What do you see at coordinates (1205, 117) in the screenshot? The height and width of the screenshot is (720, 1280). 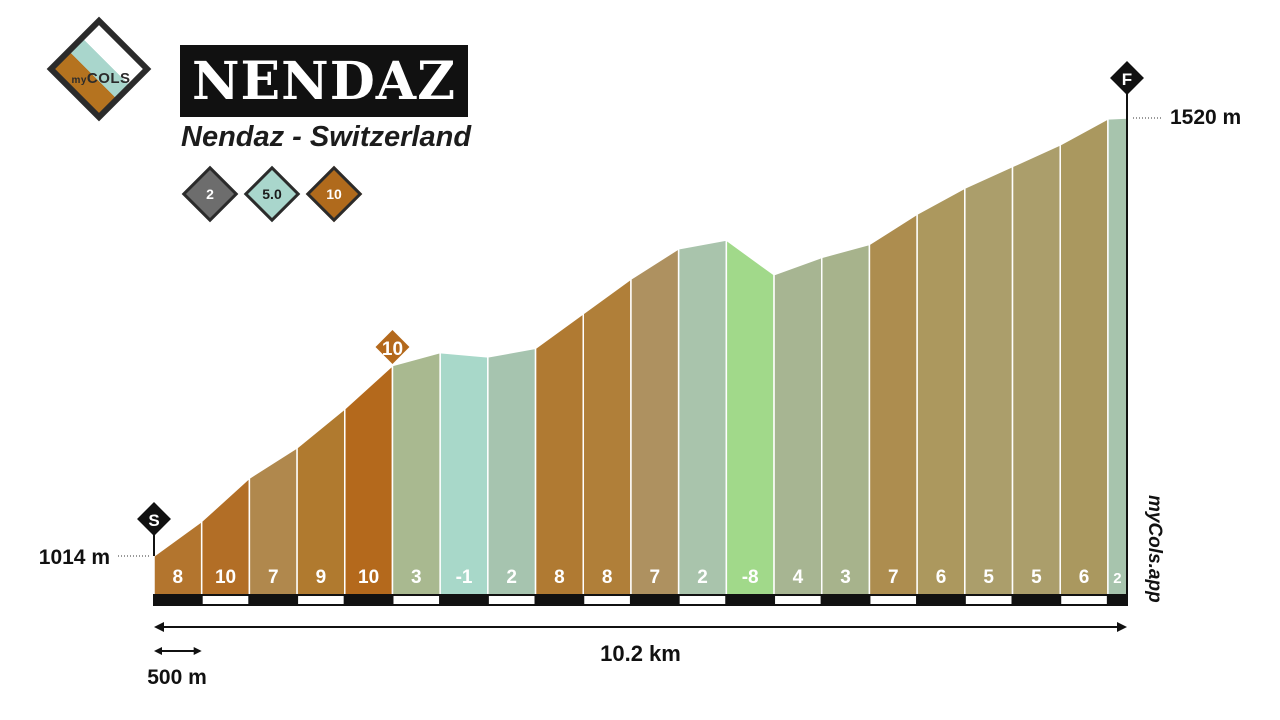 I see `finish-altitude-label: 1520 m` at bounding box center [1205, 117].